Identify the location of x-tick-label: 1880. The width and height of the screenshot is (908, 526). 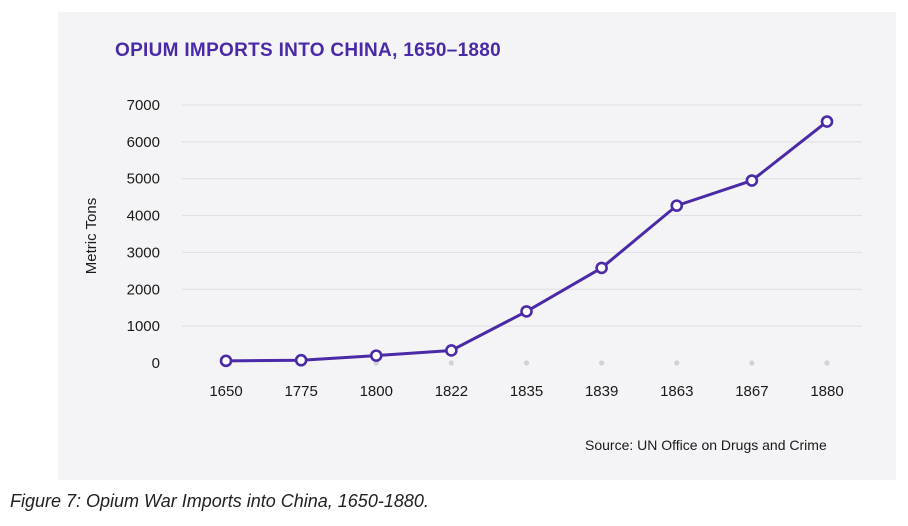
(826, 391).